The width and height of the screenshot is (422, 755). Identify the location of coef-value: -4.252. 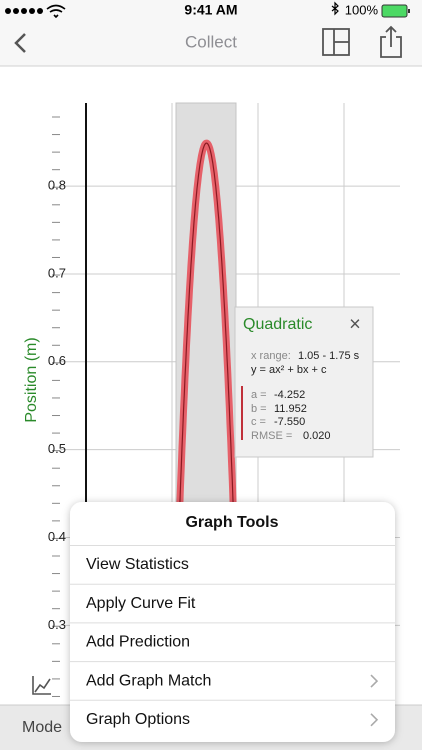
(289, 395).